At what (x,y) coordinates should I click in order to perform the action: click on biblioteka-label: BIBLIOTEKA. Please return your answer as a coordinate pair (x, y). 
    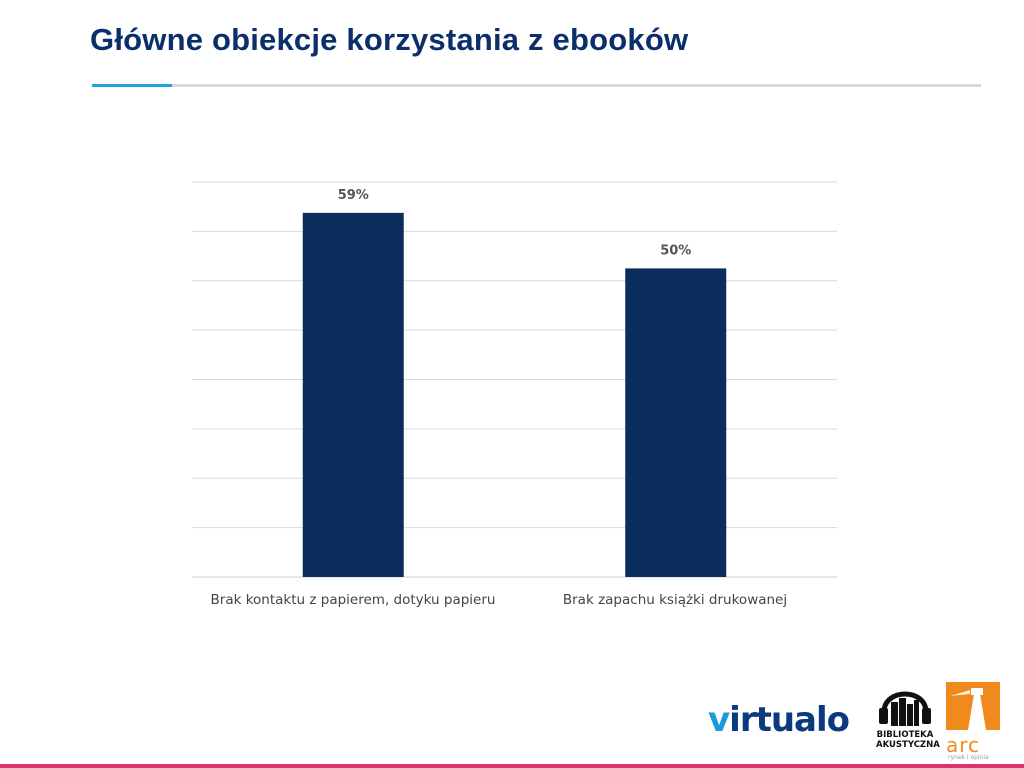
    Looking at the image, I should click on (905, 735).